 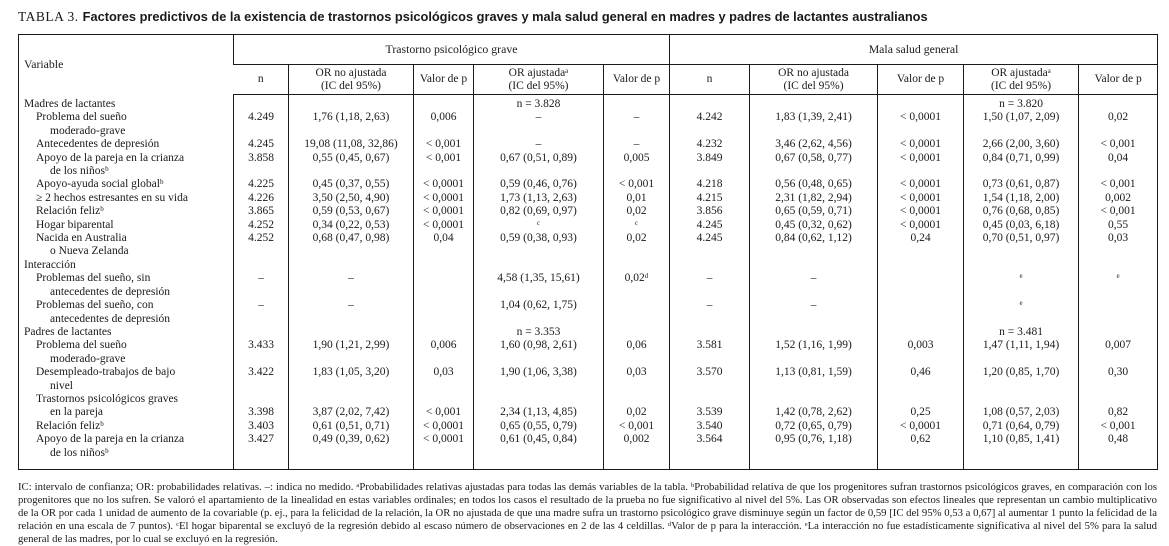 I want to click on table-cell: 0,005, so click(x=636, y=158).